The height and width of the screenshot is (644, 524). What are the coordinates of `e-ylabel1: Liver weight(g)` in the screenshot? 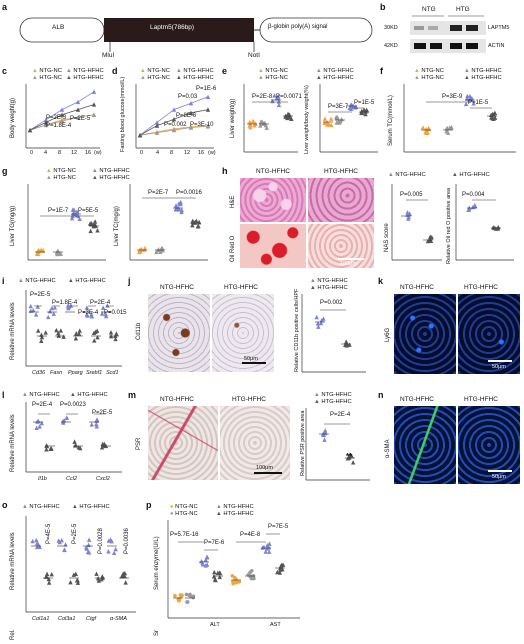 It's located at (233, 118).